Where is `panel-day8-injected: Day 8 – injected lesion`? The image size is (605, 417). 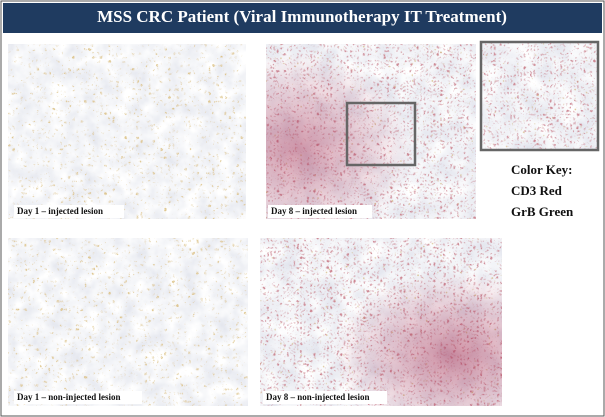 panel-day8-injected: Day 8 – injected lesion is located at coordinates (371, 131).